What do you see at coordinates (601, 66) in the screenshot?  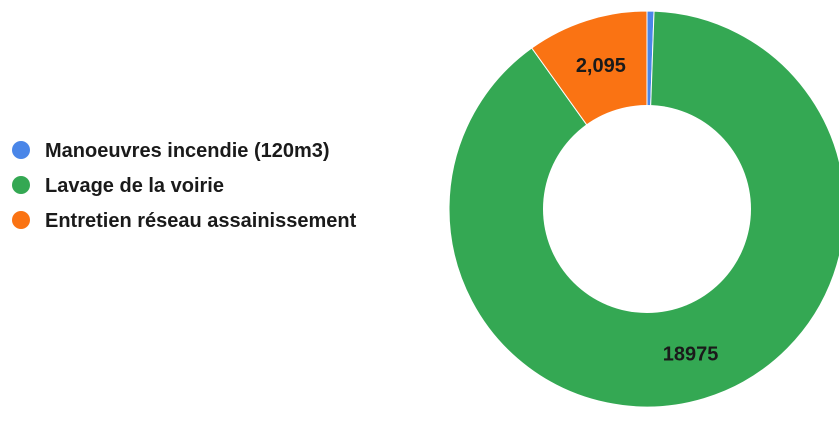 I see `data-label: 2,095` at bounding box center [601, 66].